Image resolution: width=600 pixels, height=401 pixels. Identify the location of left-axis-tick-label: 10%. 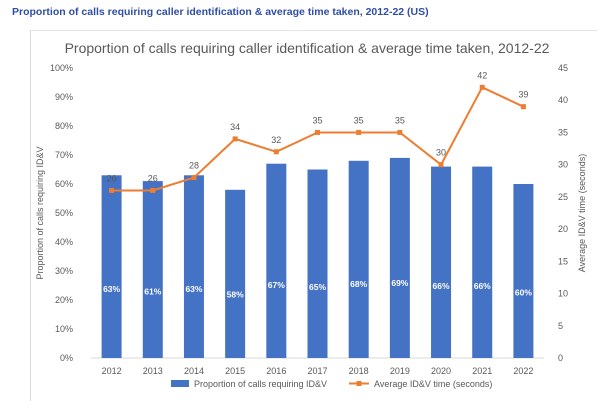
(64, 329).